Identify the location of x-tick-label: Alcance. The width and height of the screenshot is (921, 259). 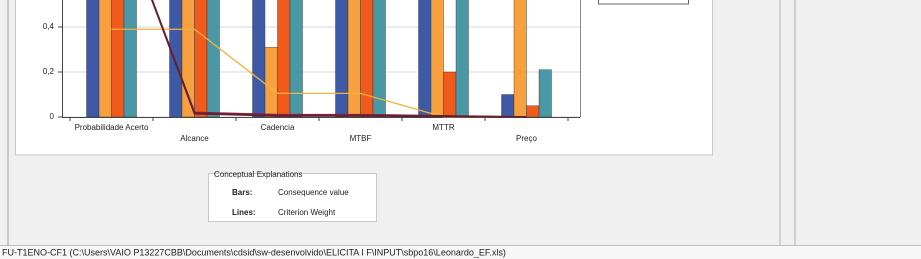
(194, 138).